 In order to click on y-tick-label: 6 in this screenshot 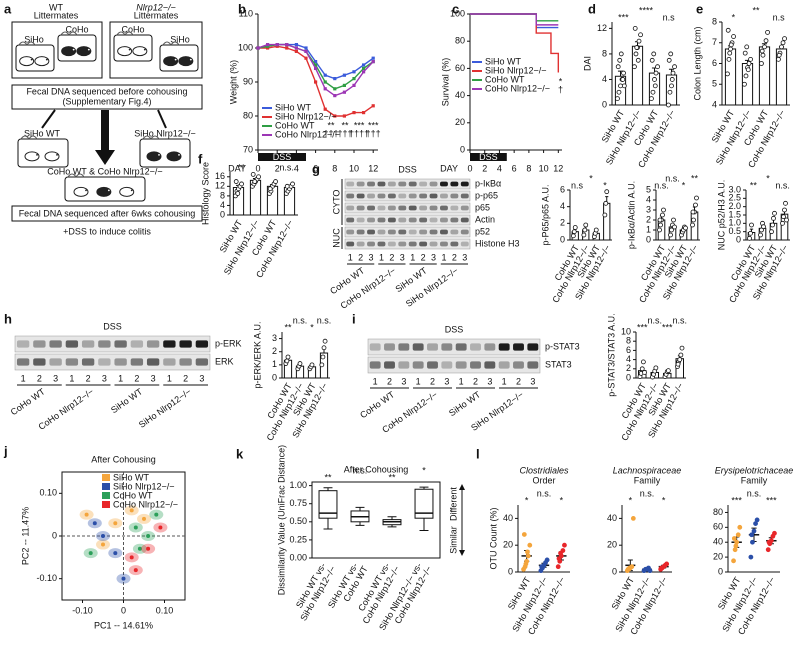, I will do `click(628, 350)`.